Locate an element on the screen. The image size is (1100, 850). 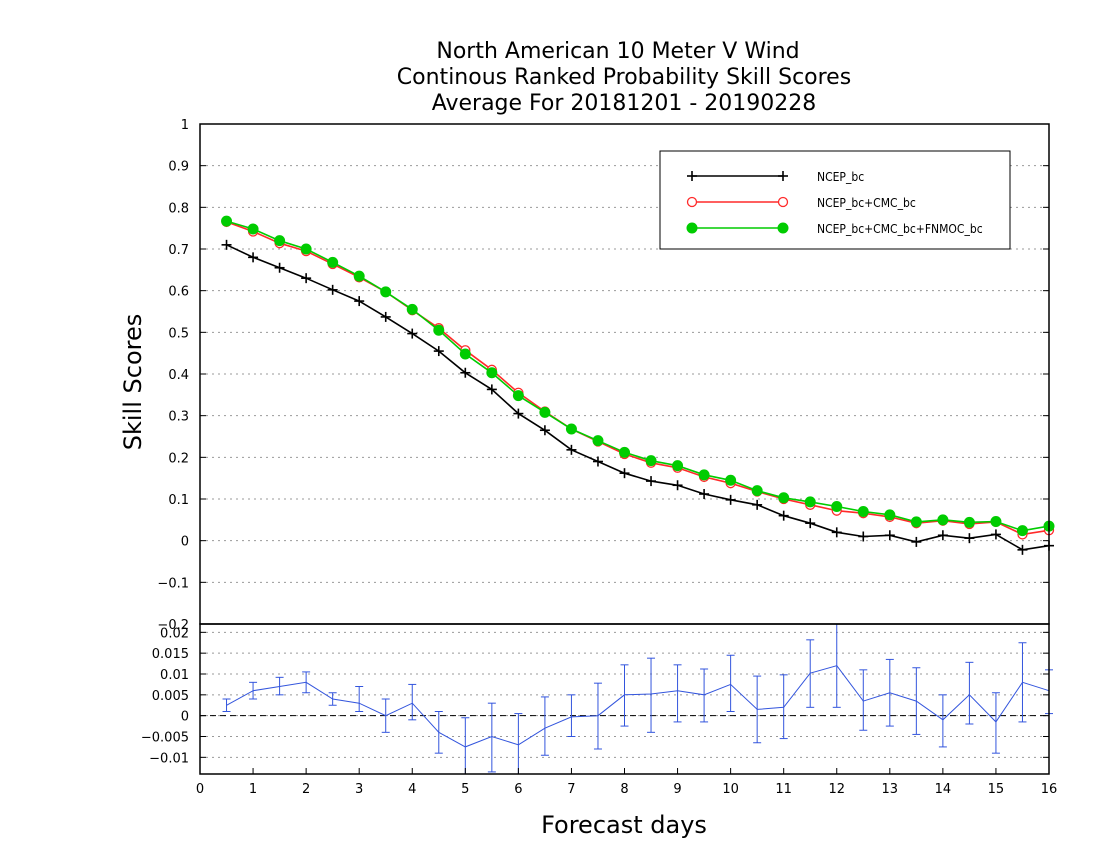
y-tick-label-main-12: 1 is located at coordinates (185, 125).